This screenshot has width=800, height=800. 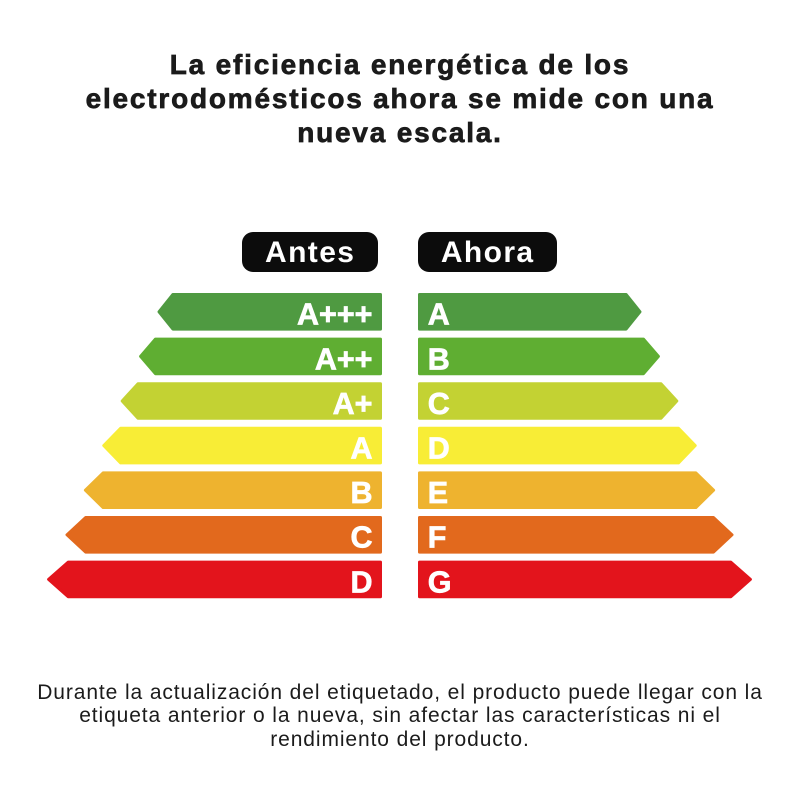 I want to click on svg-text: E, so click(x=438, y=493).